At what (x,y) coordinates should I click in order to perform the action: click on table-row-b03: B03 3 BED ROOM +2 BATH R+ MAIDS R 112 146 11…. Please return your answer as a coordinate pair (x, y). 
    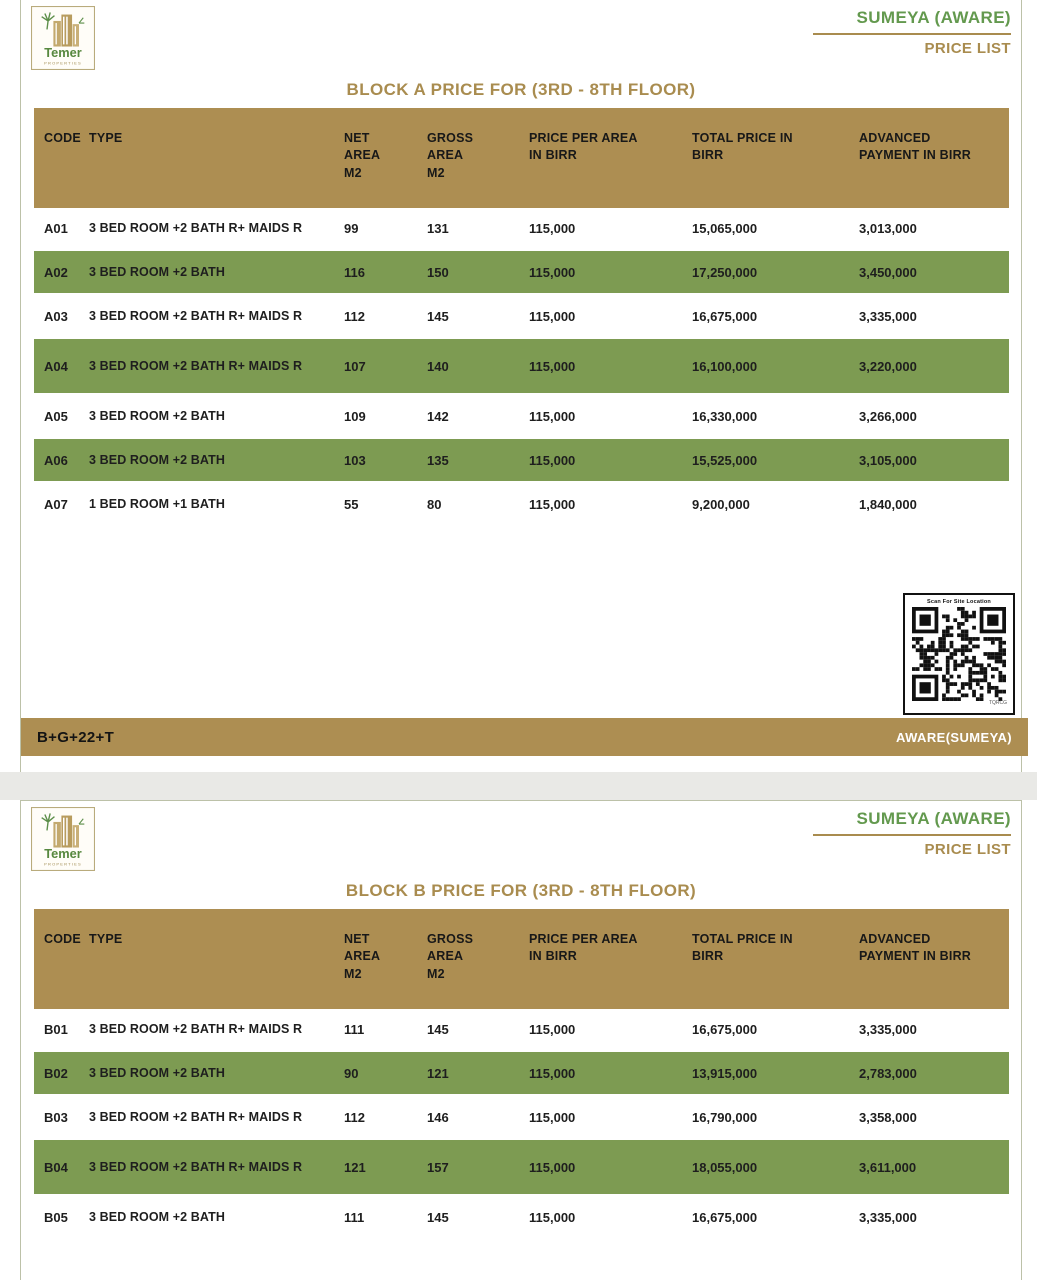
    Looking at the image, I should click on (521, 1117).